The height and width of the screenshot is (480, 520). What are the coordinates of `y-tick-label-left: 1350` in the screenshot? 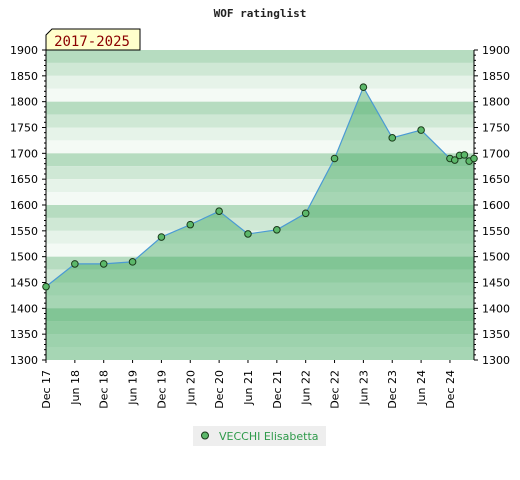 It's located at (24, 334).